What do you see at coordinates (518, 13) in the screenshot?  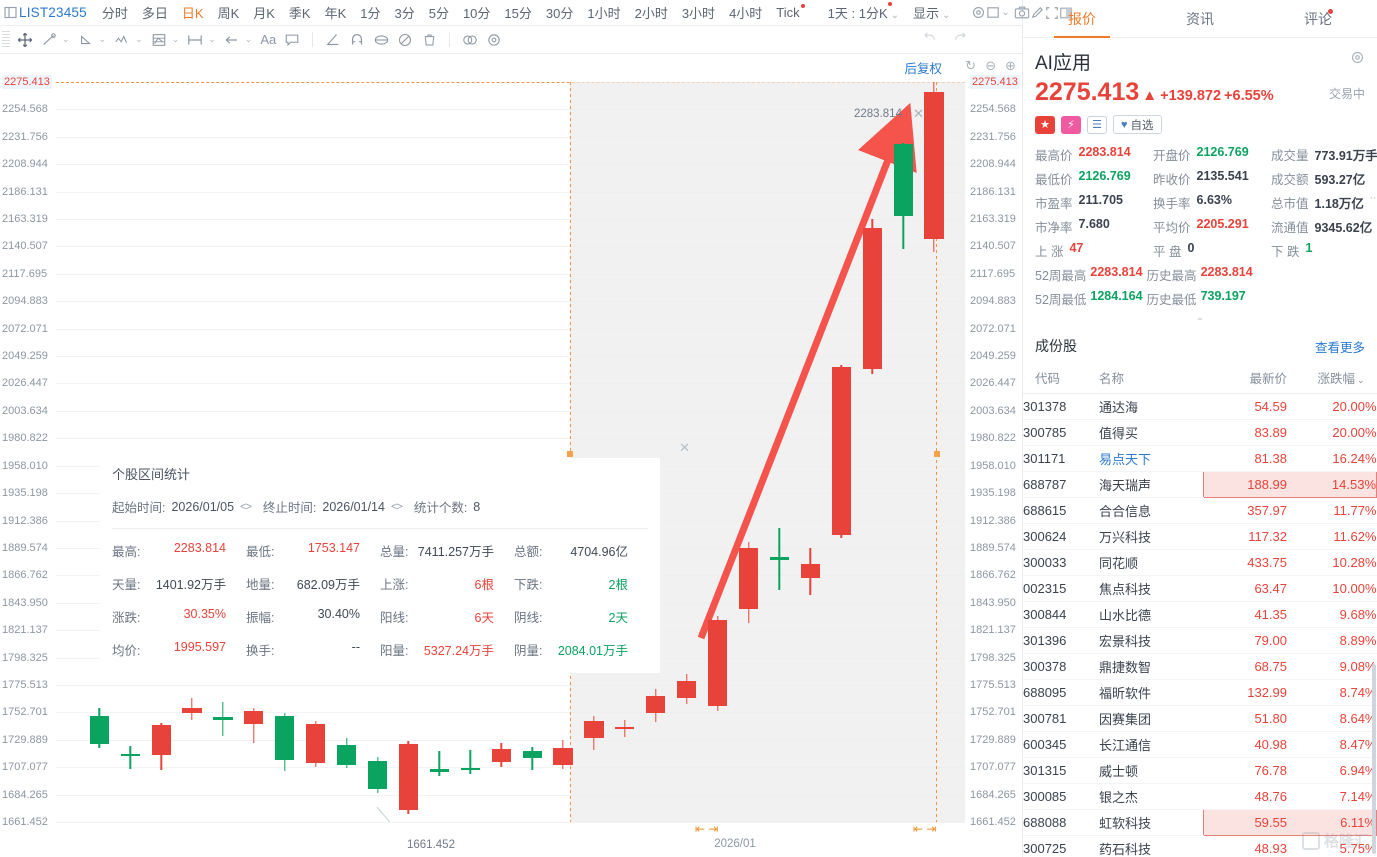 I see `period-11: 15分` at bounding box center [518, 13].